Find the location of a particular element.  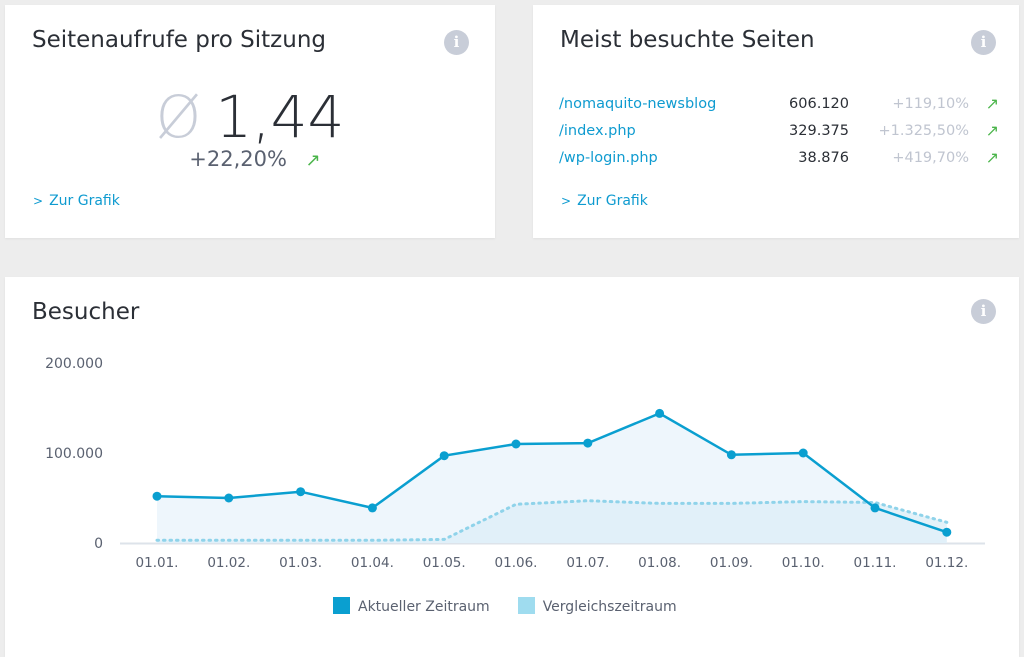

card-title: Meist besuchte Seiten is located at coordinates (687, 40).